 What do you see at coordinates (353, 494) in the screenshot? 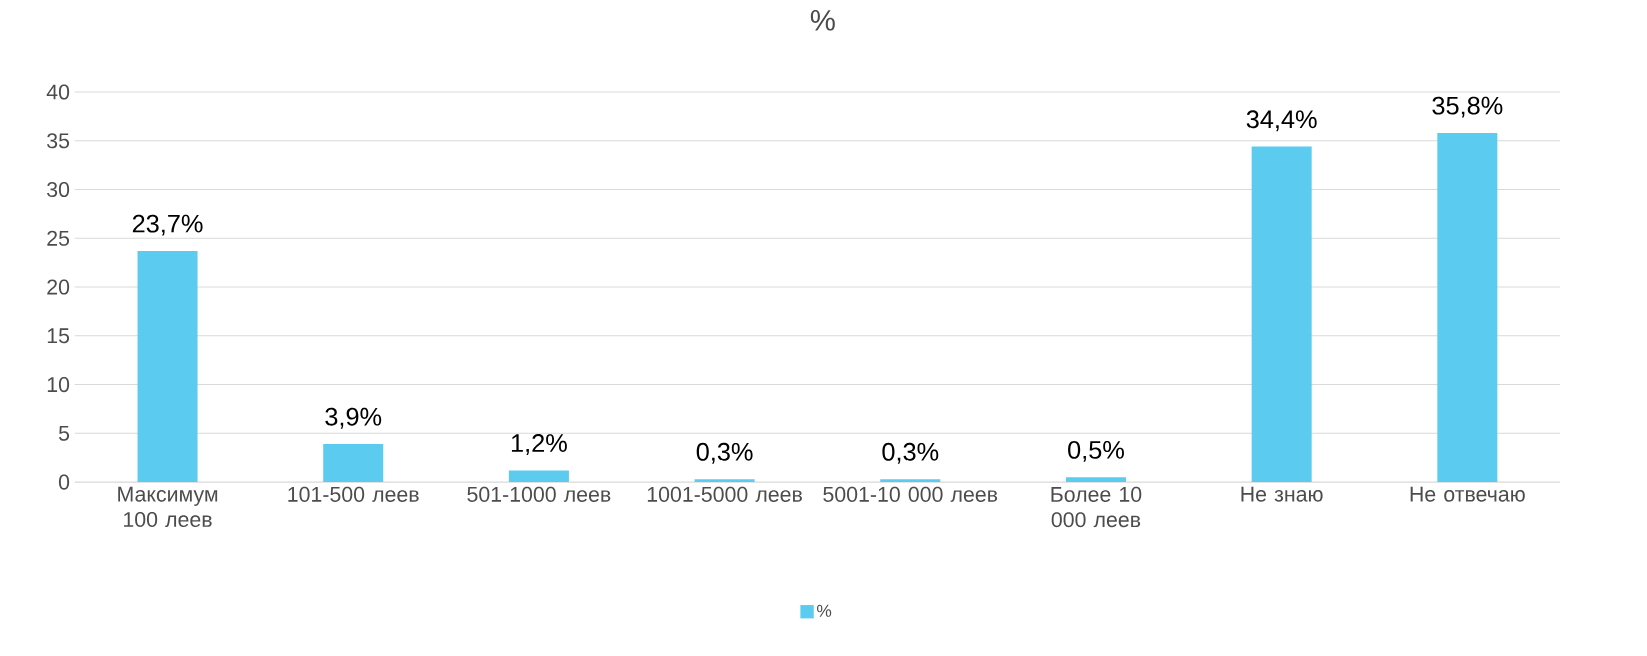
I see `x-tick-label: 101-500 леев` at bounding box center [353, 494].